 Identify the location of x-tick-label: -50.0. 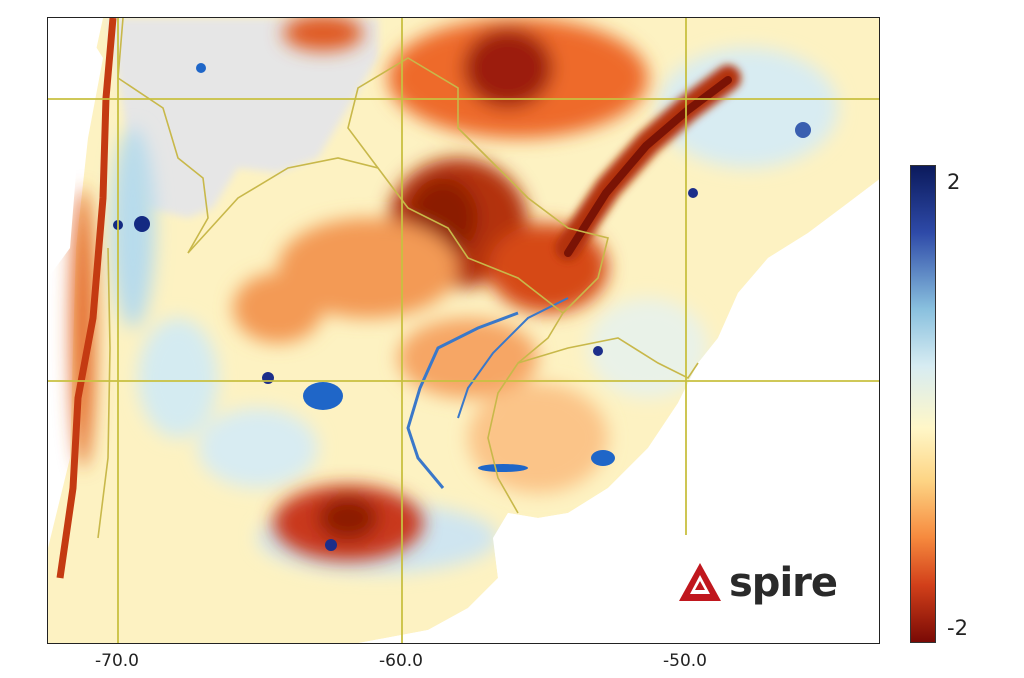
(685, 661).